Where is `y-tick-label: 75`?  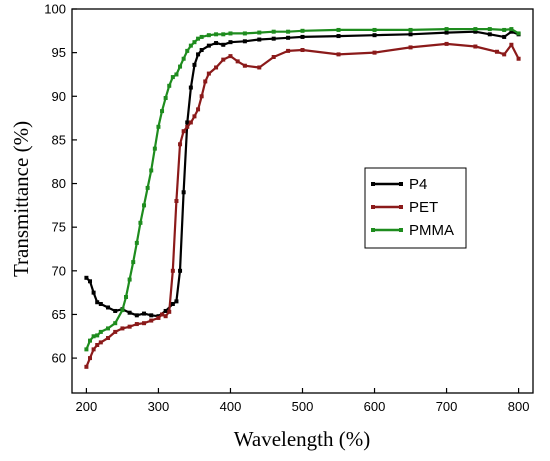
y-tick-label: 75 is located at coordinates (59, 227).